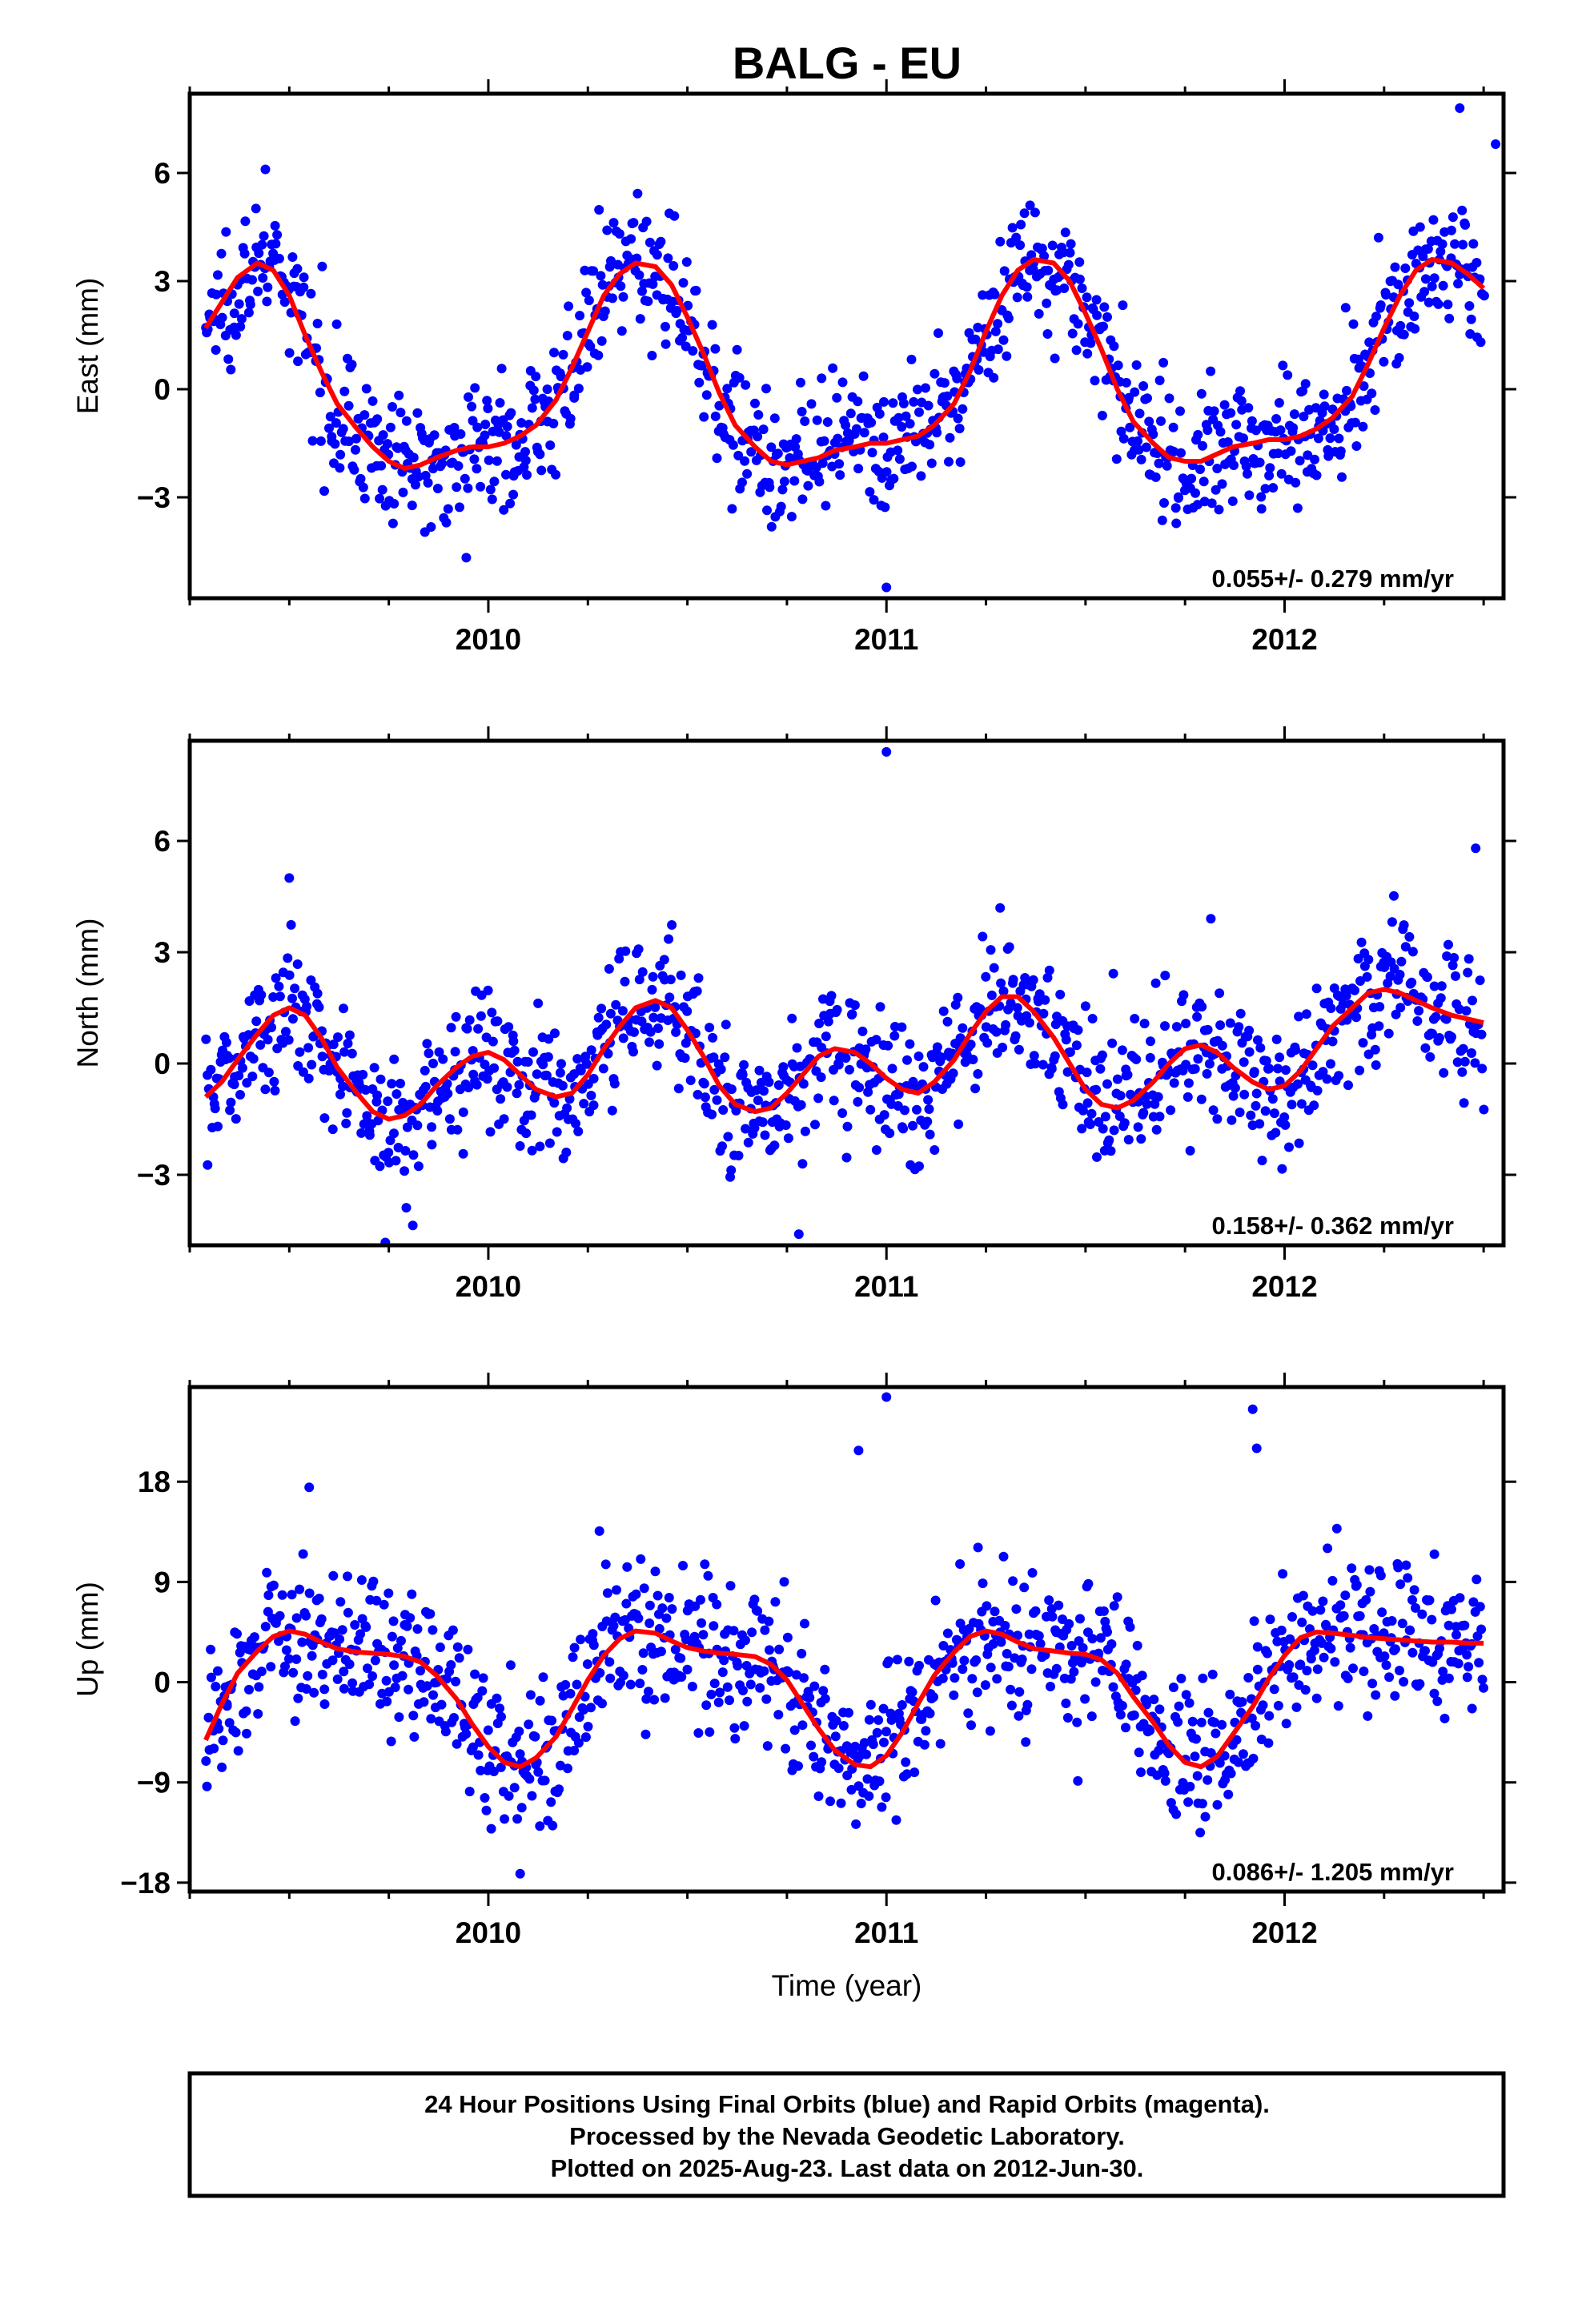 The height and width of the screenshot is (2324, 1582). What do you see at coordinates (1333, 579) in the screenshot?
I see `east-rate-label: 0.055+/- 0.279 mm/yr` at bounding box center [1333, 579].